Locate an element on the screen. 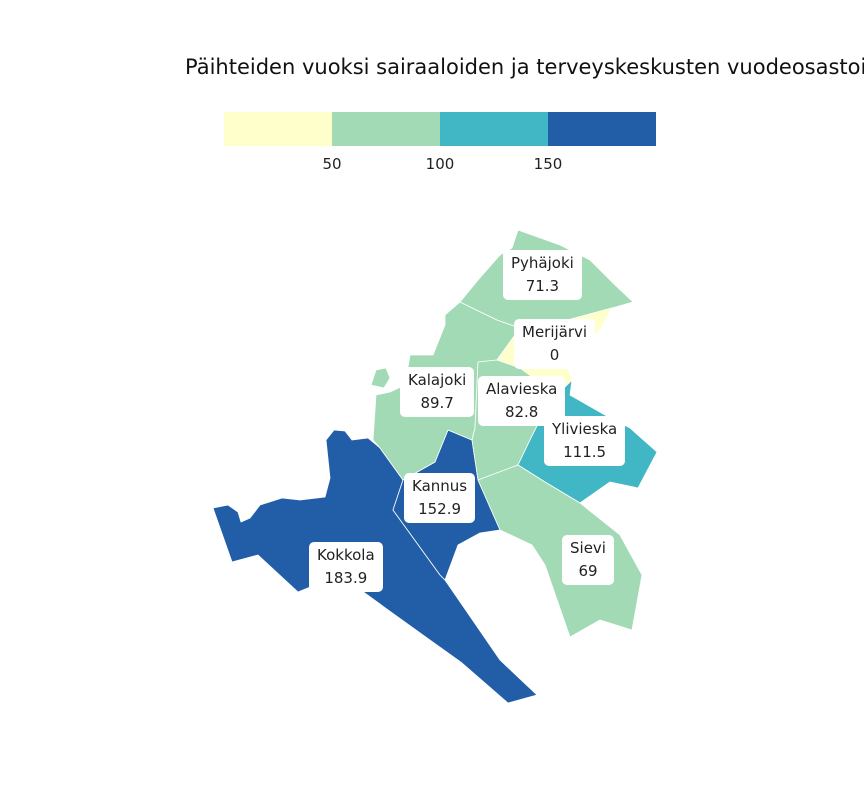 Image resolution: width=864 pixels, height=792 pixels. legend-tick-50: 50 is located at coordinates (331, 164).